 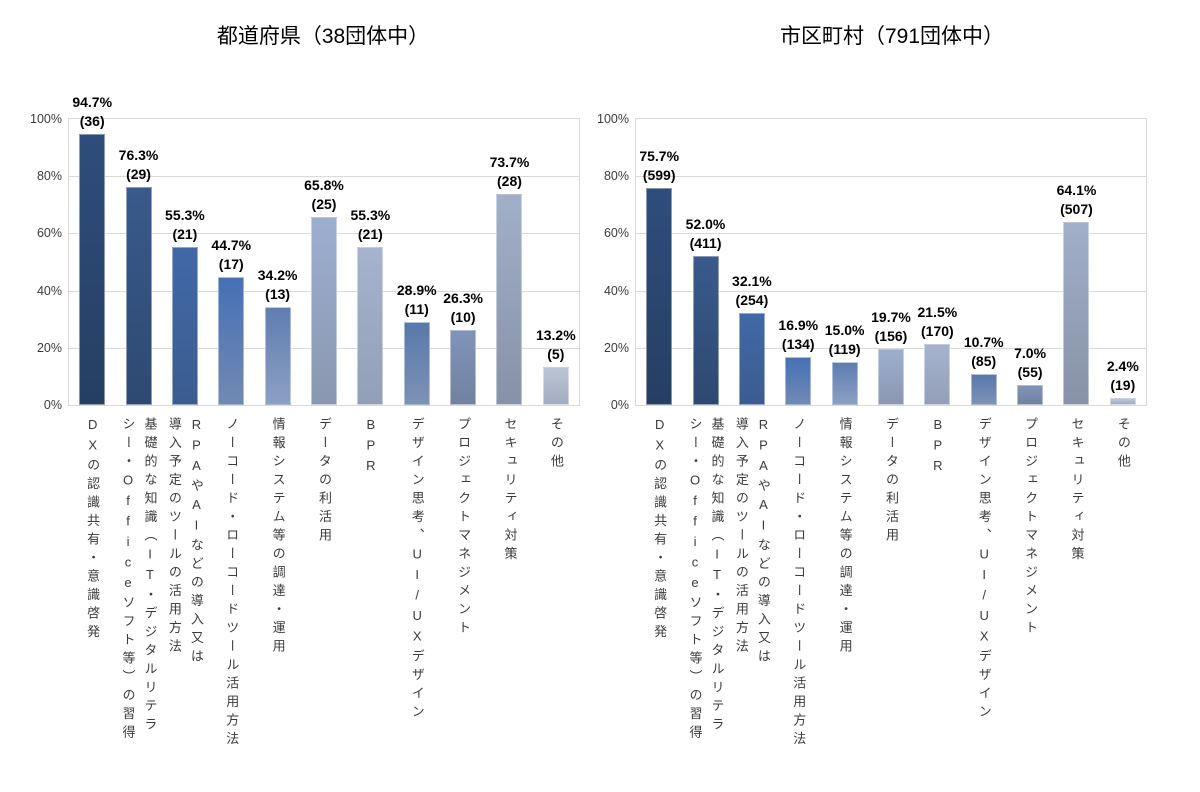 What do you see at coordinates (937, 312) in the screenshot?
I see `data-label-percent: 21.5%` at bounding box center [937, 312].